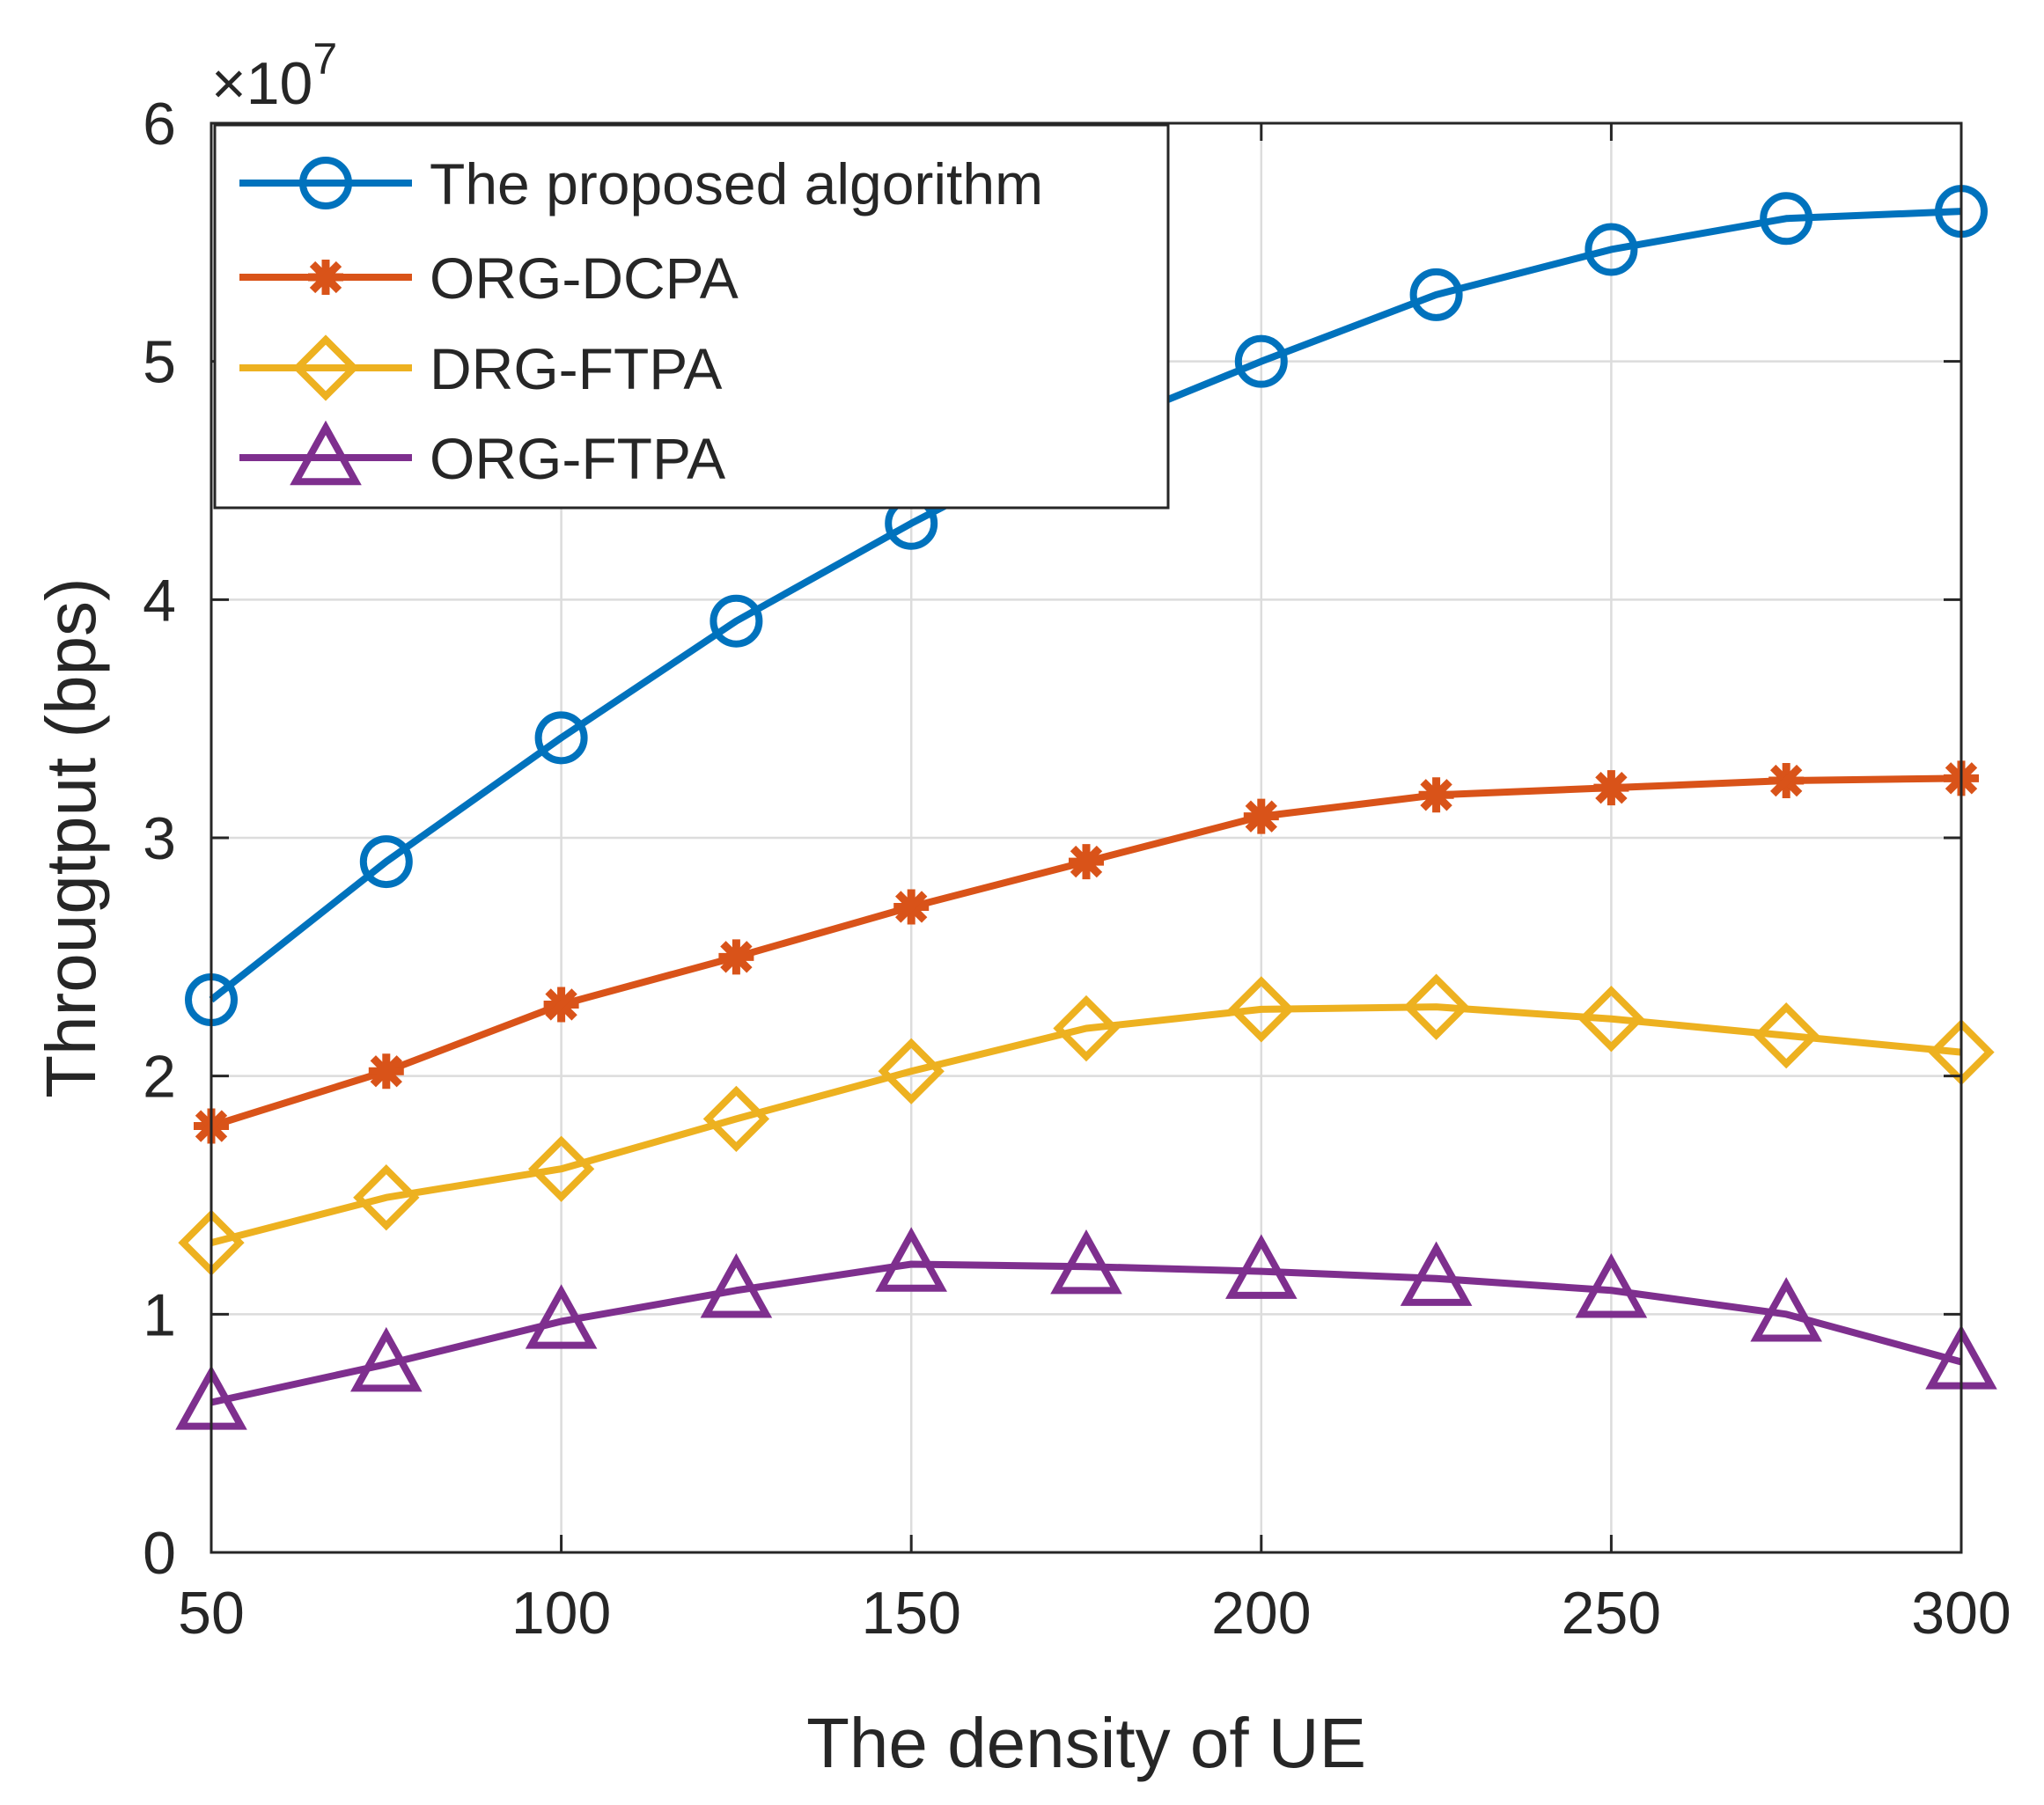 This screenshot has height=1805, width=2044. I want to click on x-axis-label: The density of UE, so click(1086, 1743).